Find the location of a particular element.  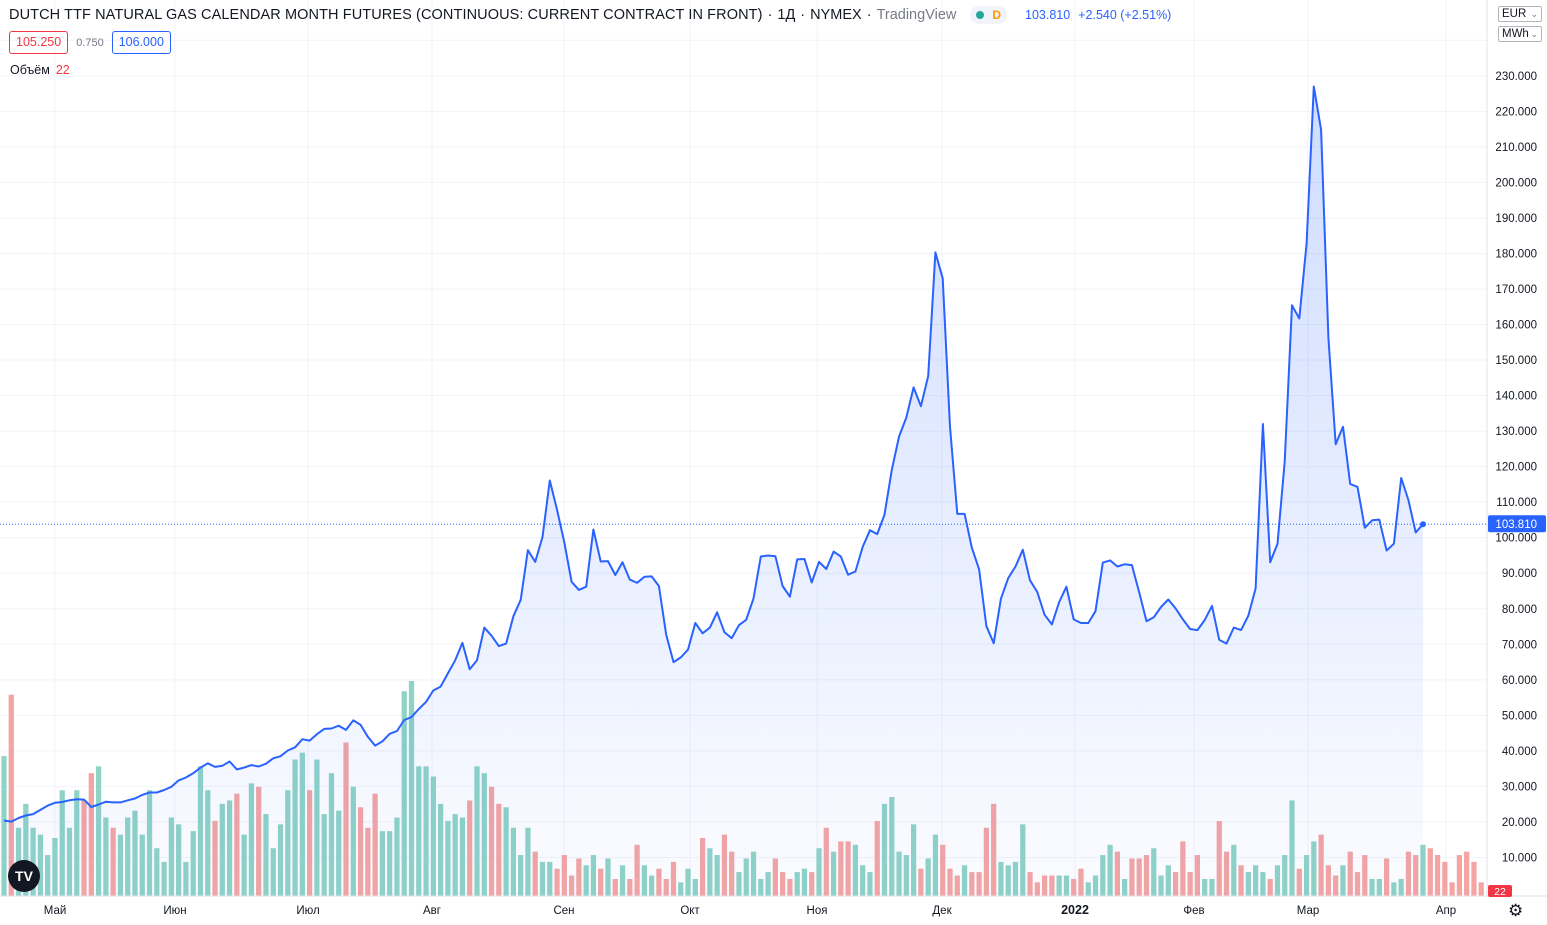

unit-select: MWh ⌄ is located at coordinates (1520, 34).